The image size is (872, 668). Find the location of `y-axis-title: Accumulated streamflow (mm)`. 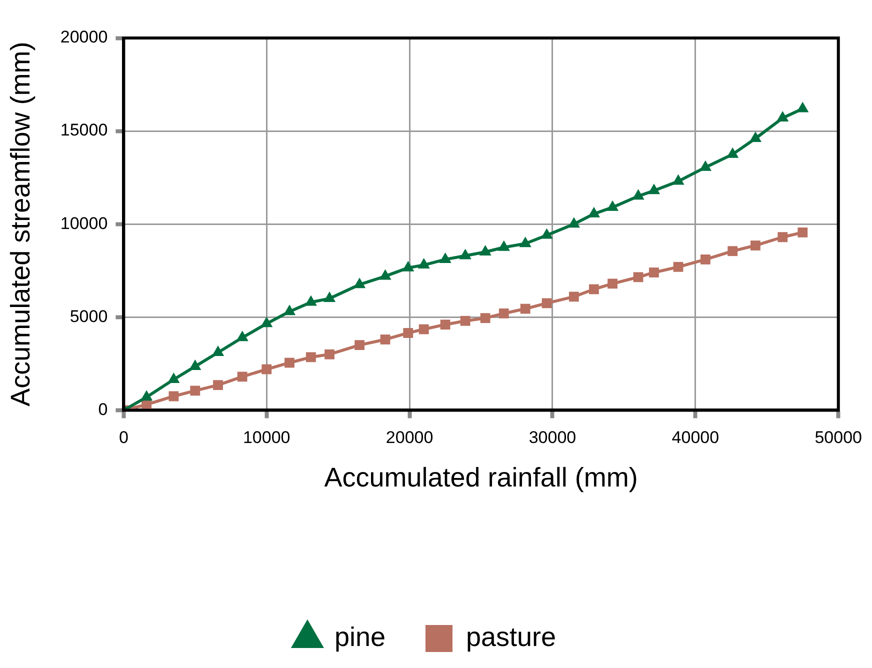

y-axis-title: Accumulated streamflow (mm) is located at coordinates (21, 224).